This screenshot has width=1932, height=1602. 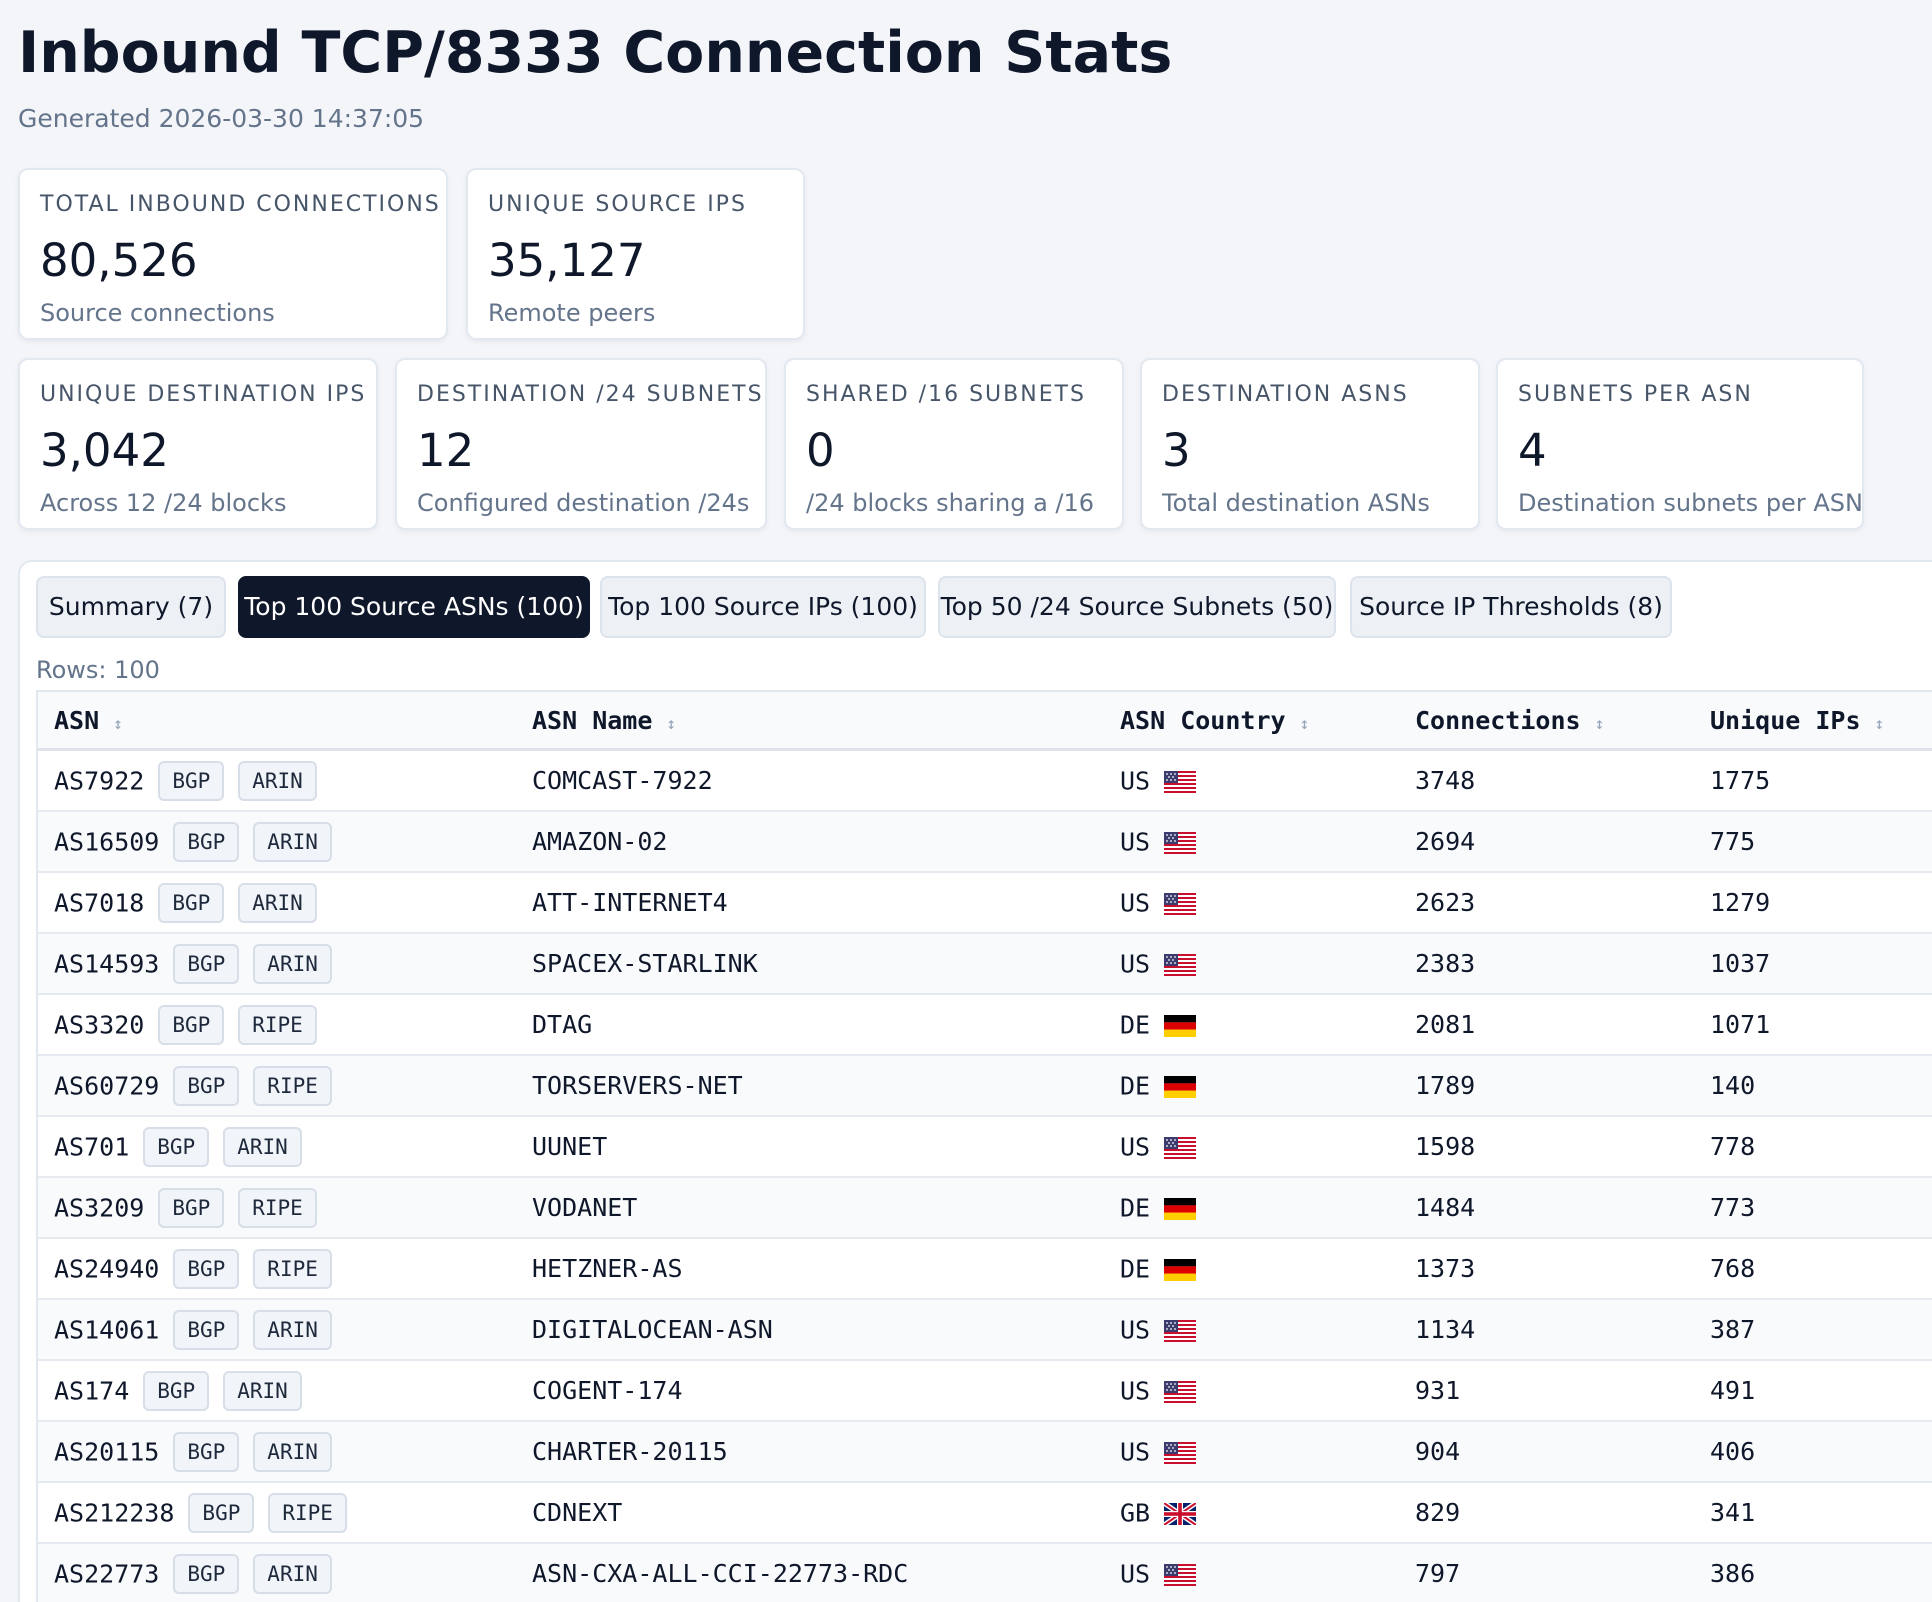 What do you see at coordinates (1546, 903) in the screenshot?
I see `connections-cell: 2623` at bounding box center [1546, 903].